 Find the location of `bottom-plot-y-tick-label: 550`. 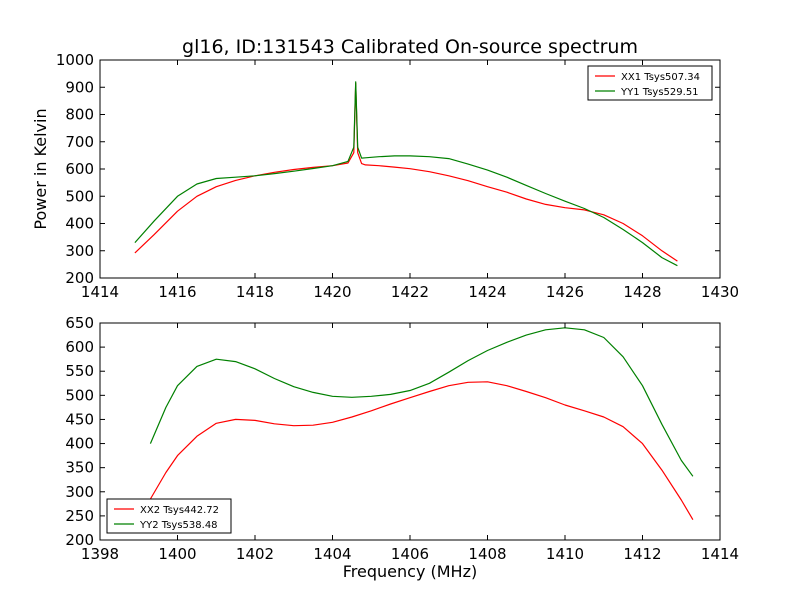

bottom-plot-y-tick-label: 550 is located at coordinates (79, 371).